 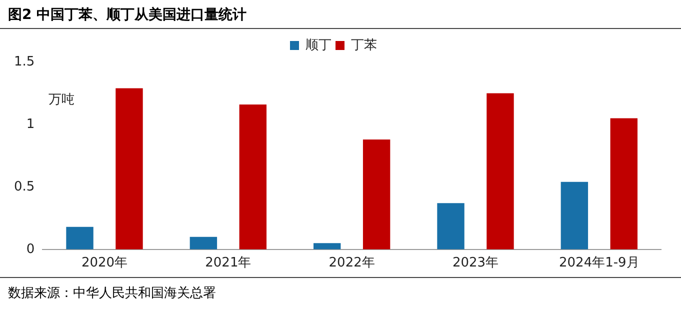 I want to click on chart-title: 图2 中国丁苯、顺丁从美国进口量统计, so click(x=340, y=14).